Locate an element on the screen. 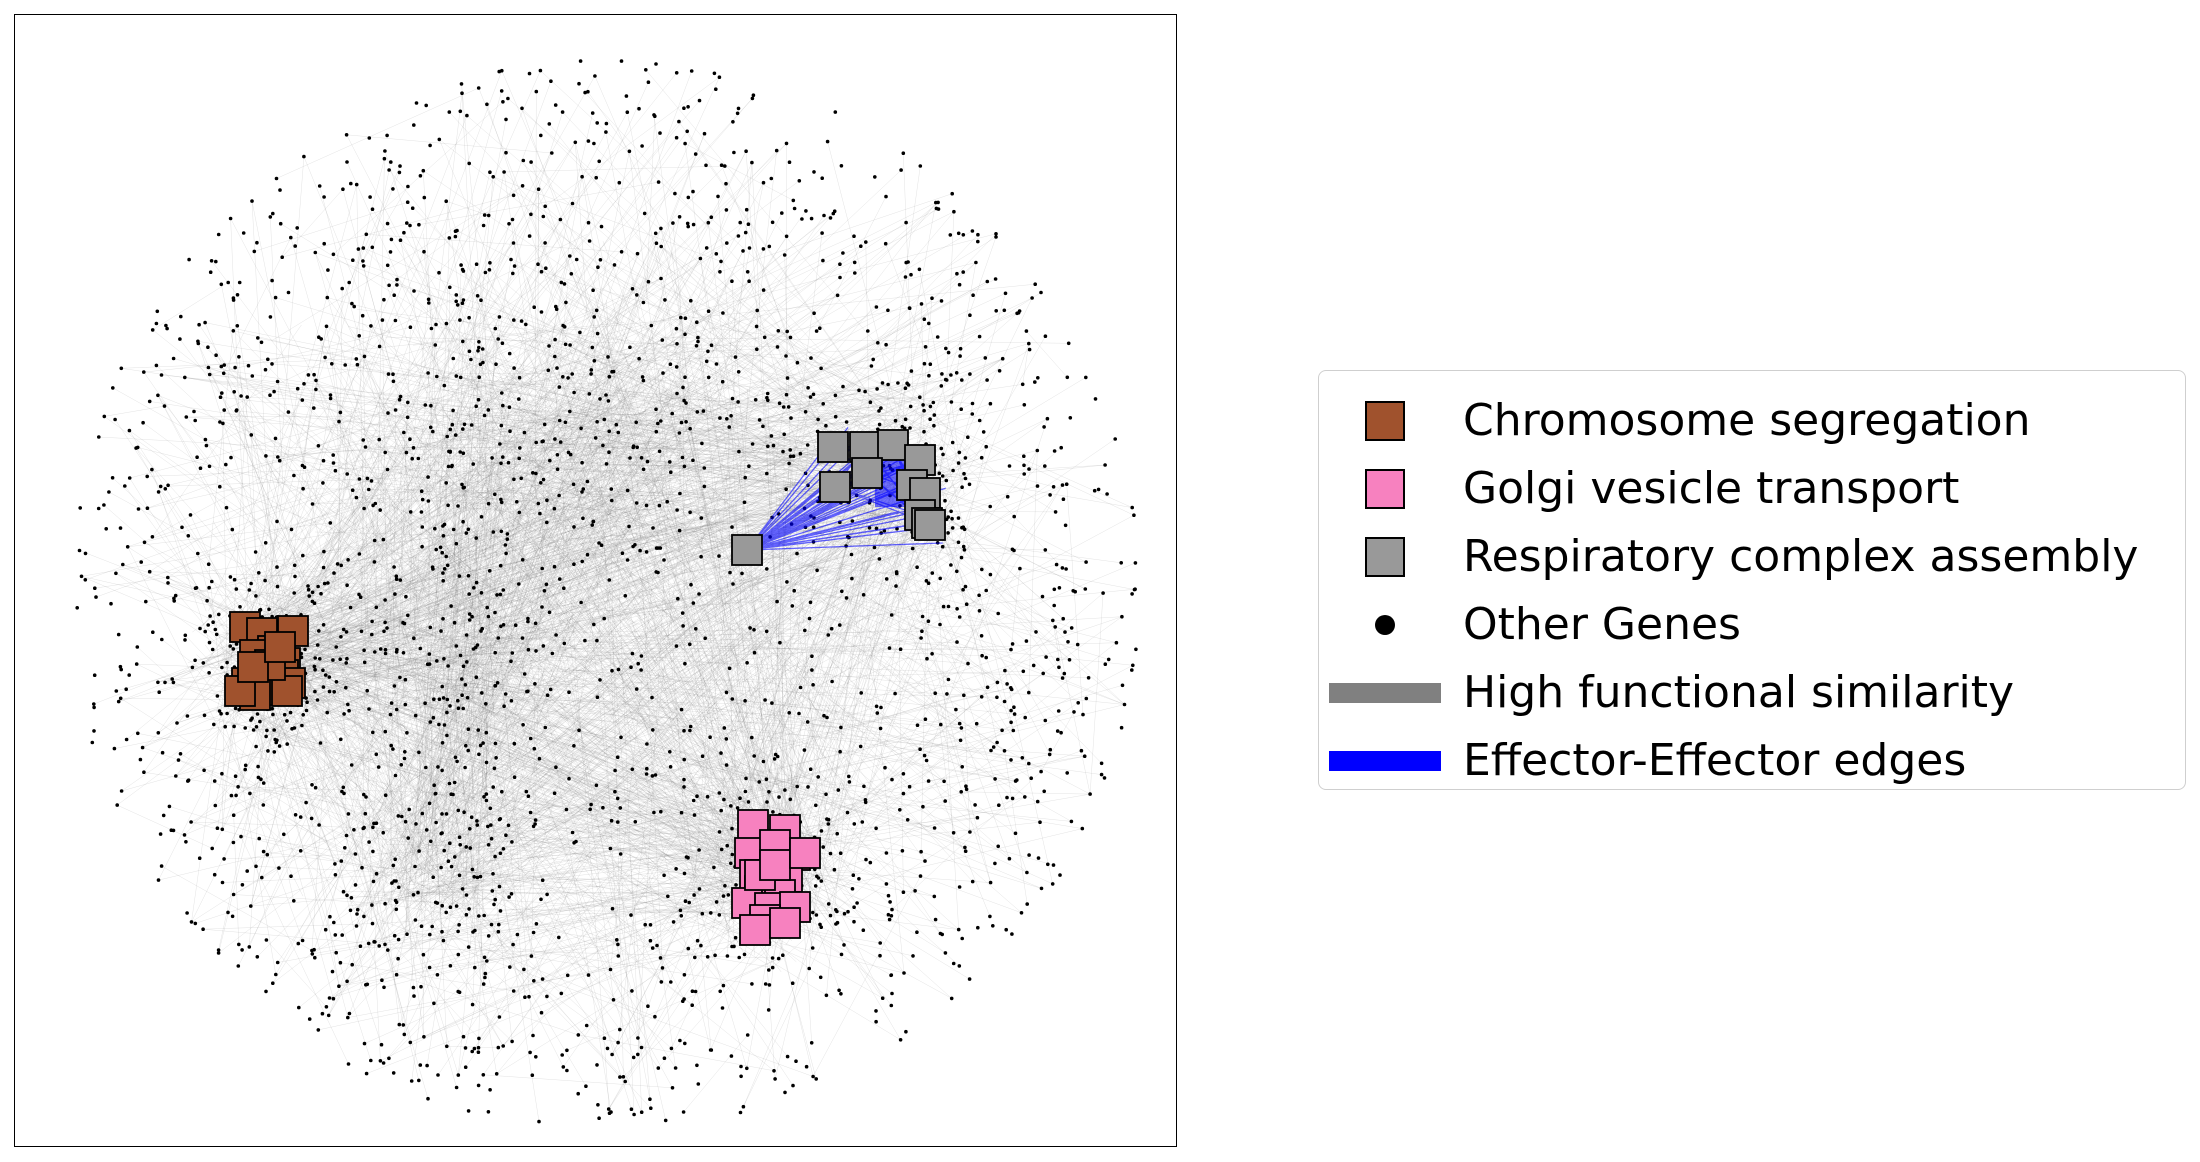 The height and width of the screenshot is (1162, 2200). chromosome-segregation-nodes is located at coordinates (266, 661).